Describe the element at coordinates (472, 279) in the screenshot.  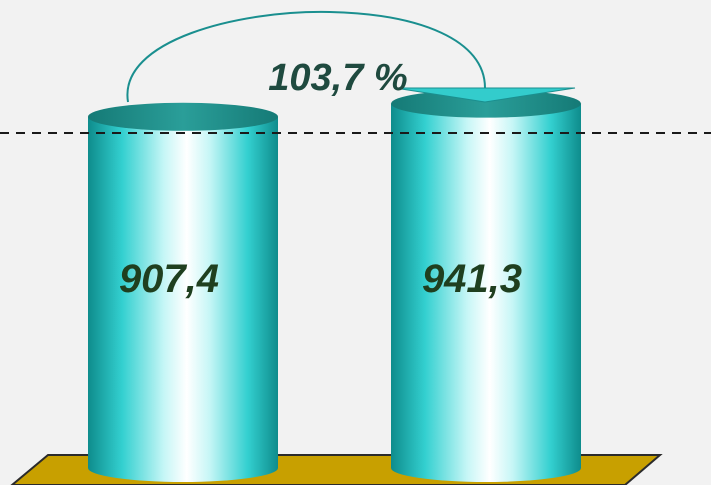
I see `bar-value-label: 941,3` at that location.